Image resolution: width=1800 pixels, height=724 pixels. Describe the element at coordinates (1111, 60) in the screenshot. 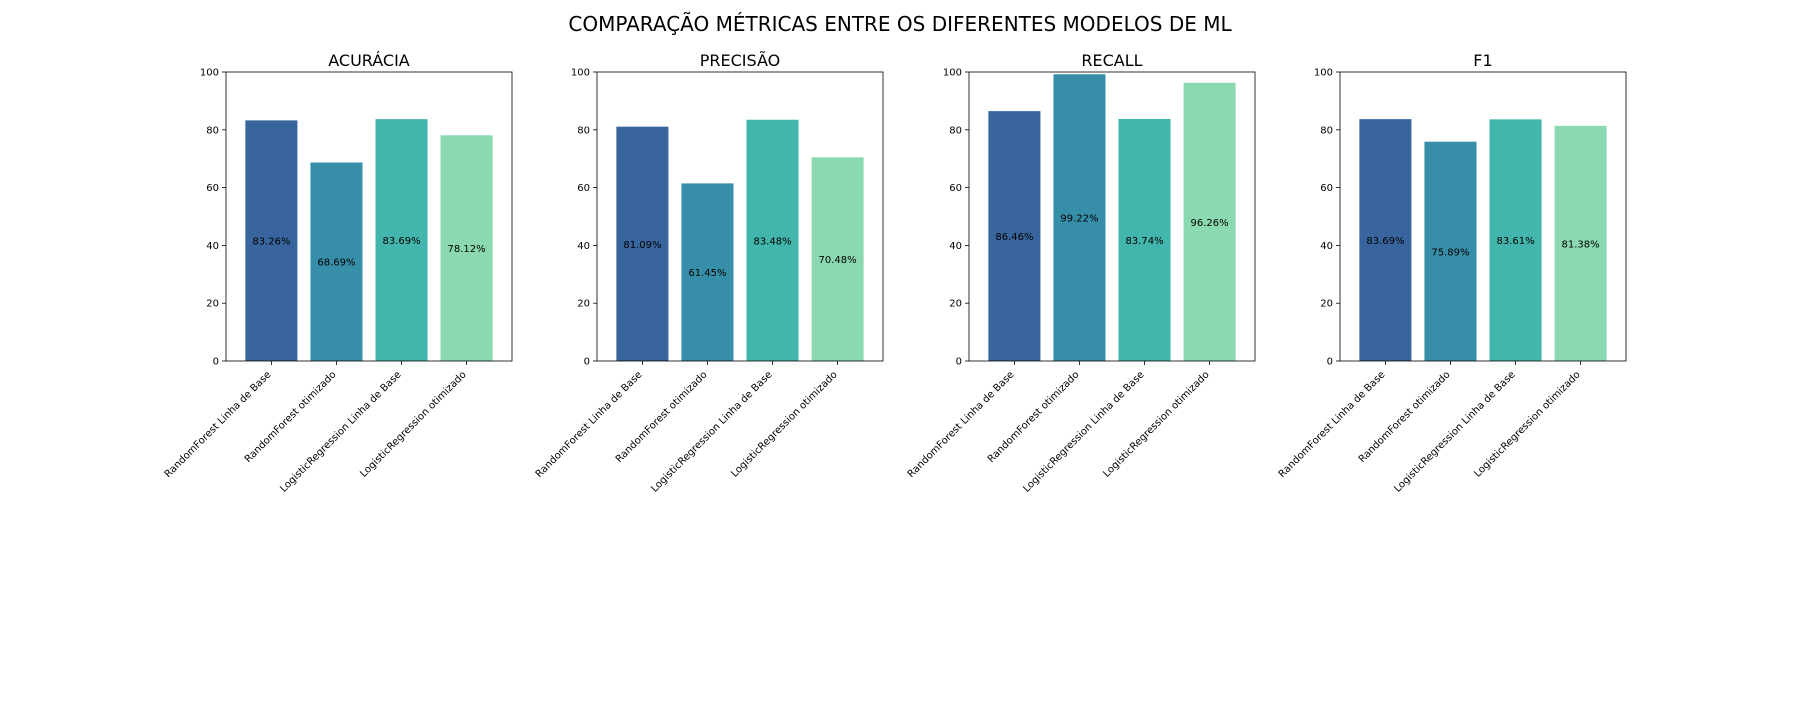

I see `chart-title: RECALL` at that location.